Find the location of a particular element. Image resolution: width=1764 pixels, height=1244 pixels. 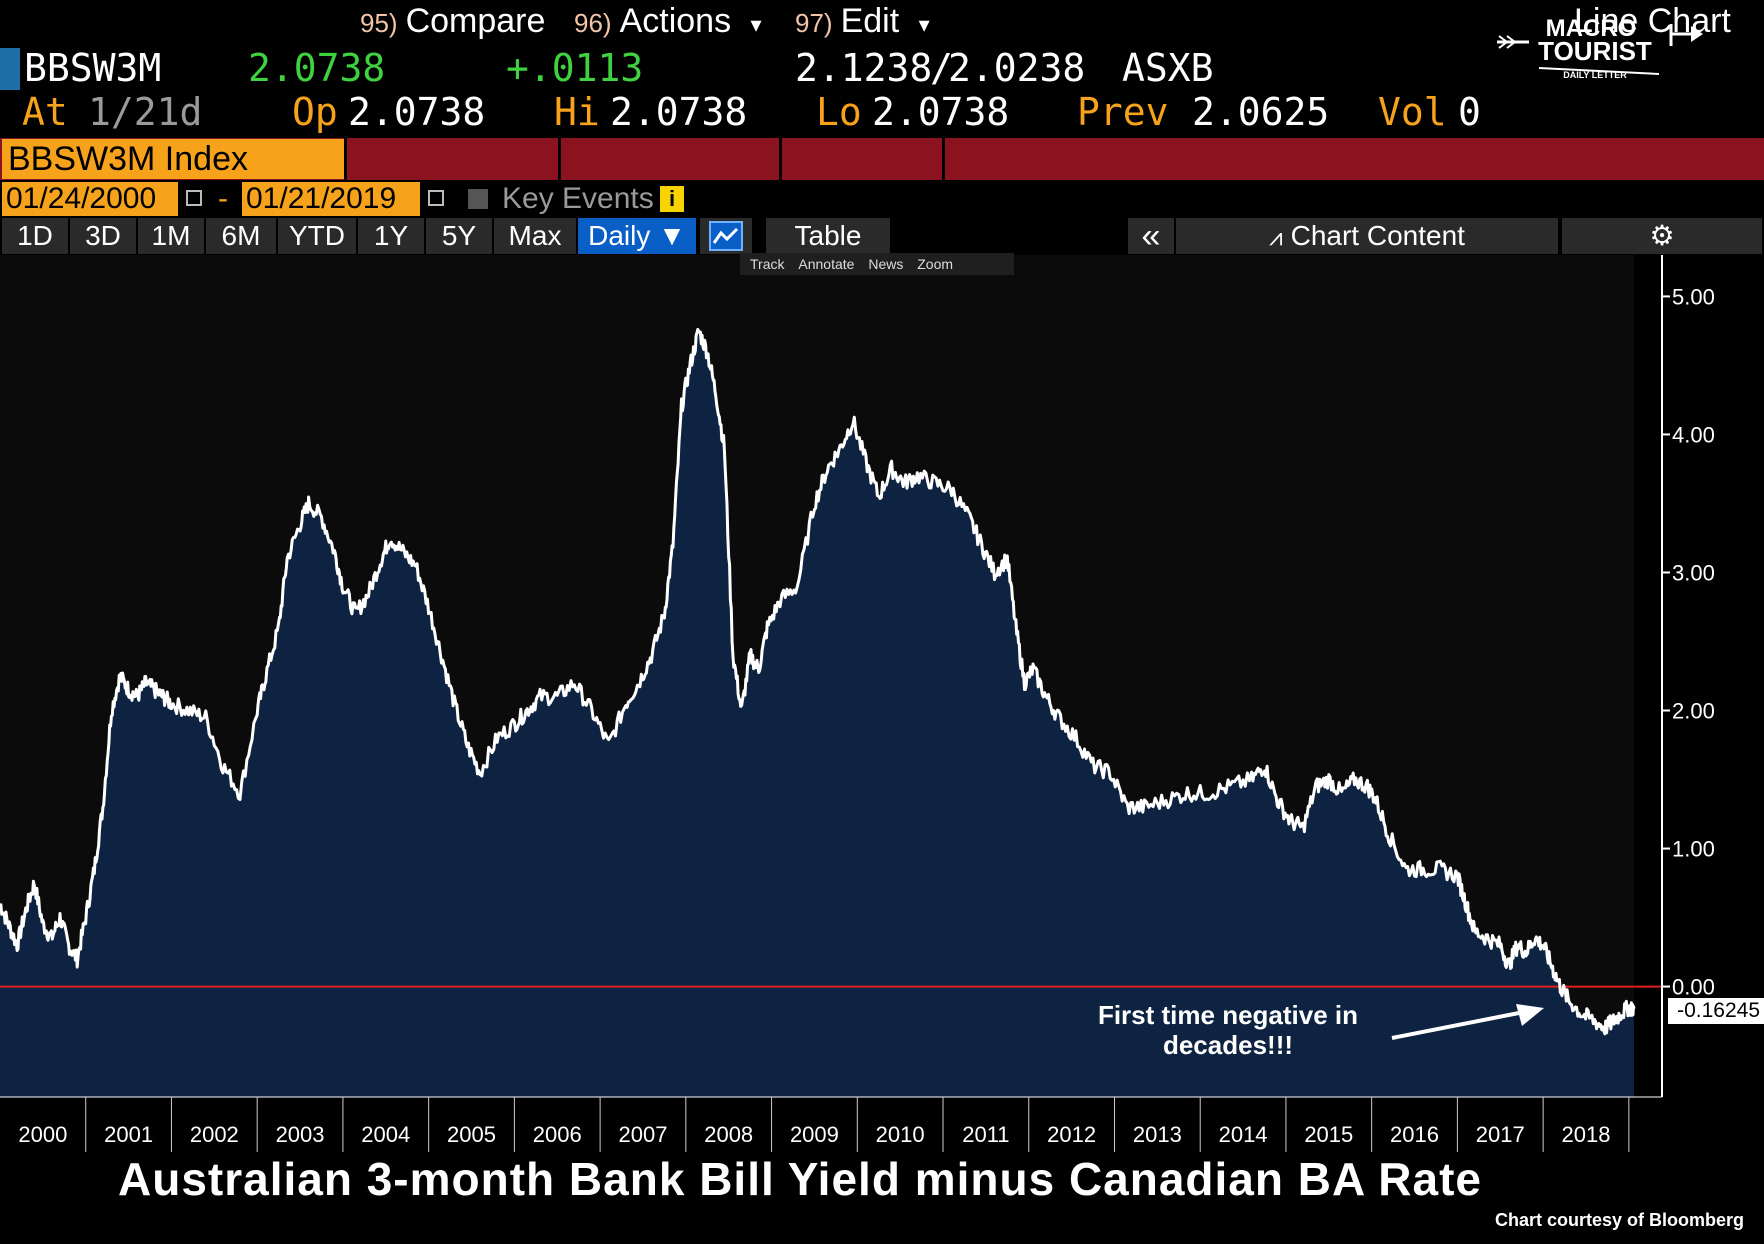

x-tick-label: 2017 is located at coordinates (1500, 1134).